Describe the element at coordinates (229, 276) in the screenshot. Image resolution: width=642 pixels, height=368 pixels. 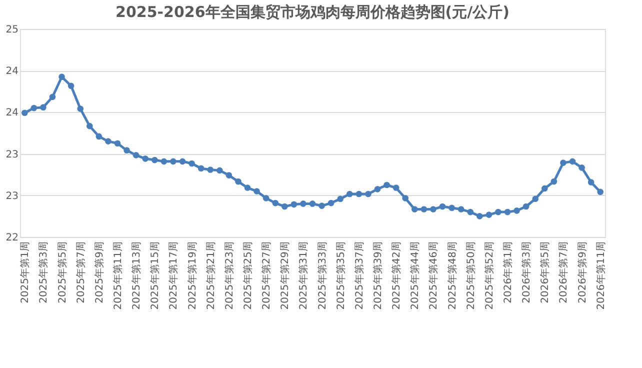
I see `x-tick-label: 2025年第23周` at that location.